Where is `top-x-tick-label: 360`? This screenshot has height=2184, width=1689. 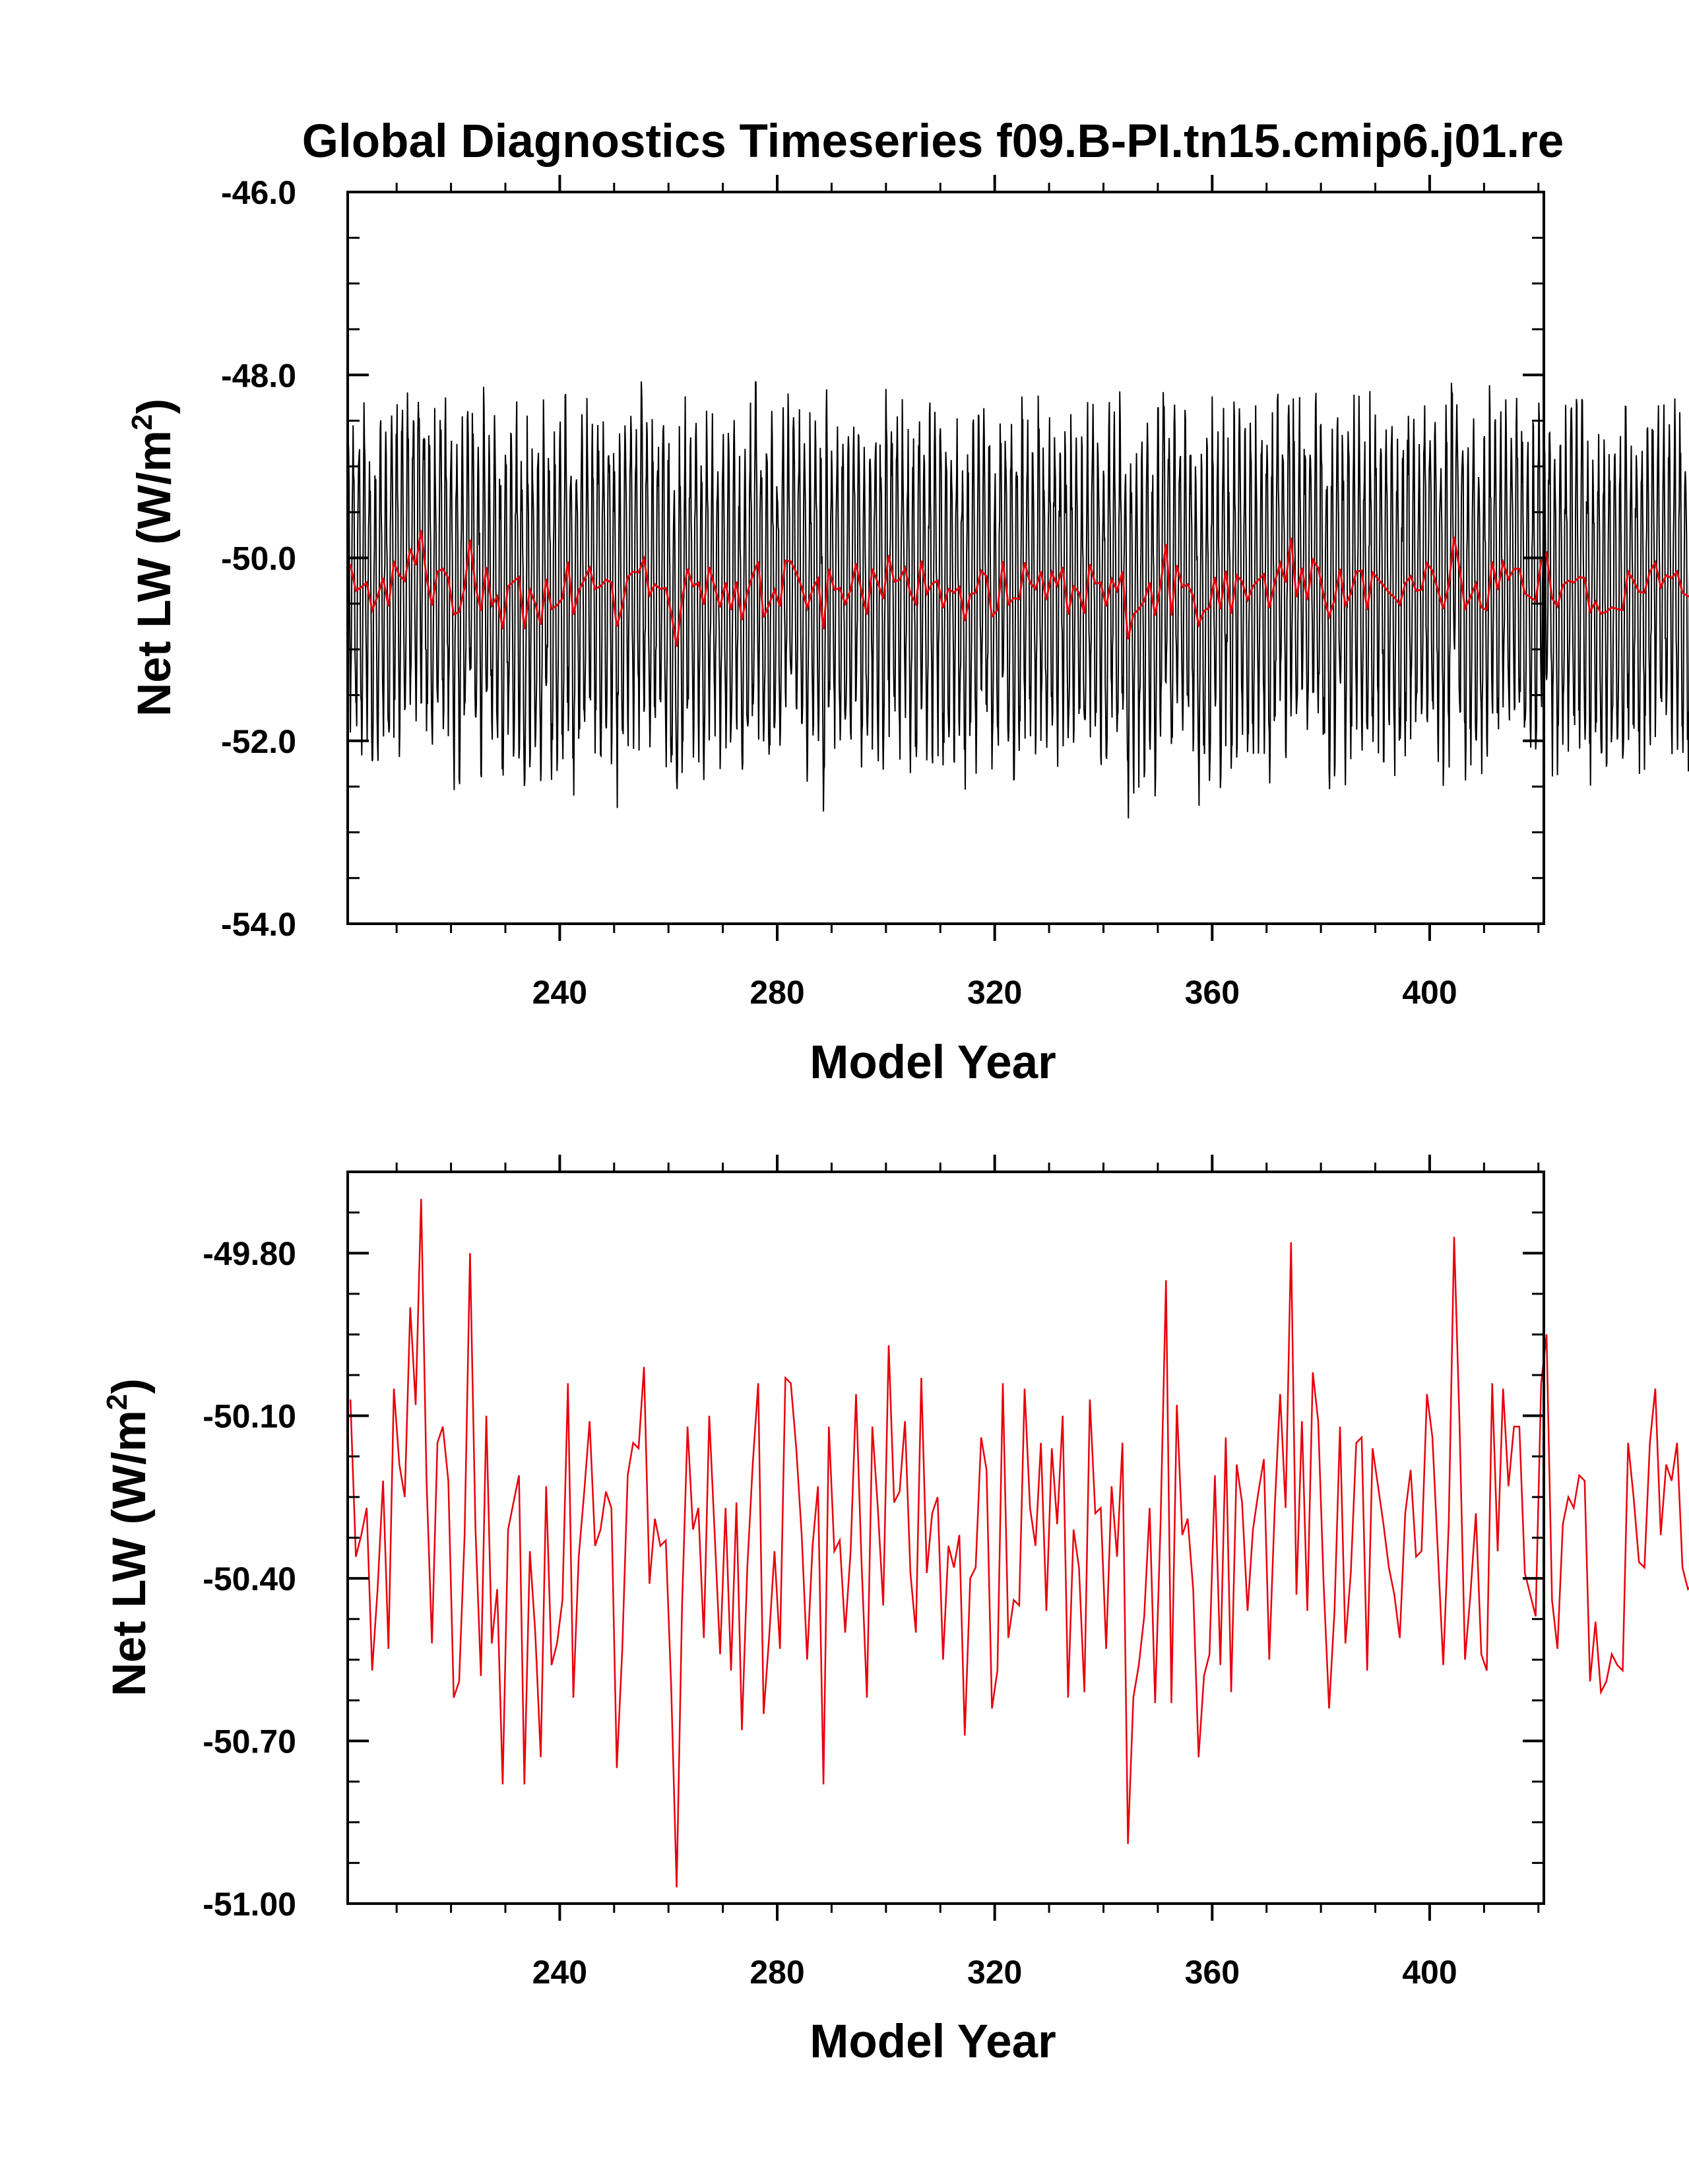 top-x-tick-label: 360 is located at coordinates (1212, 992).